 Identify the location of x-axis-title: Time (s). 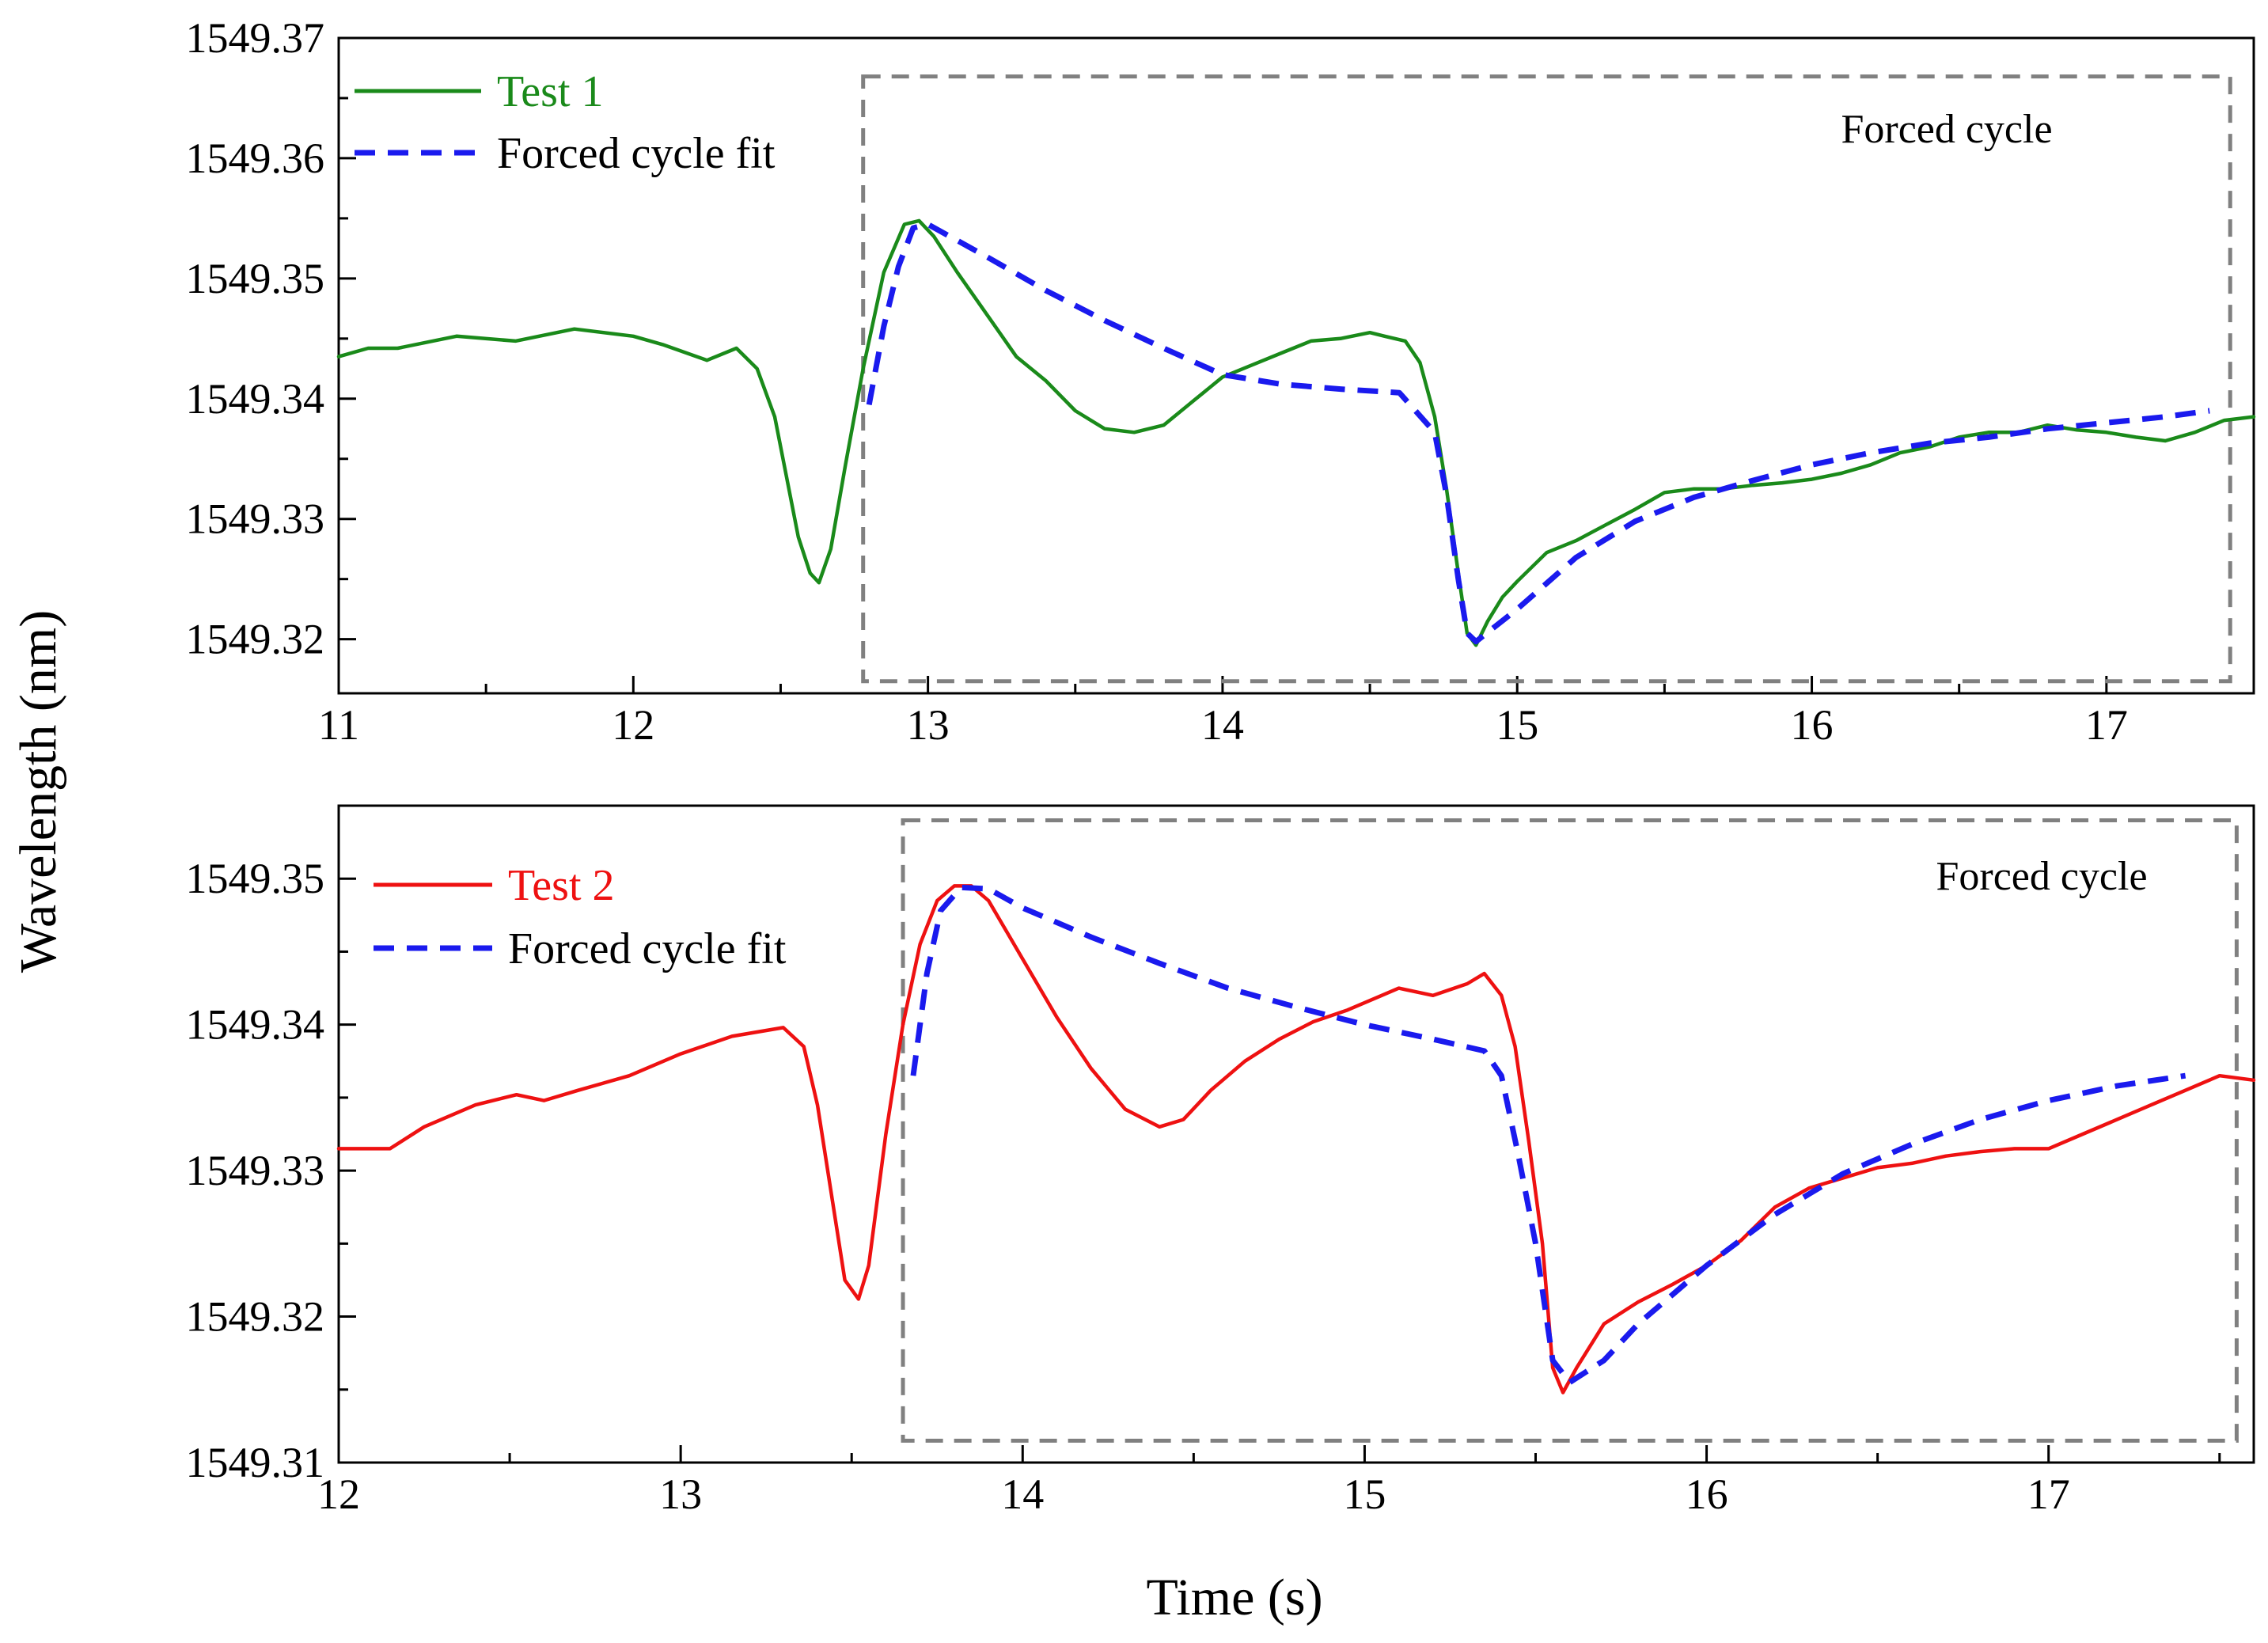
(1234, 1597).